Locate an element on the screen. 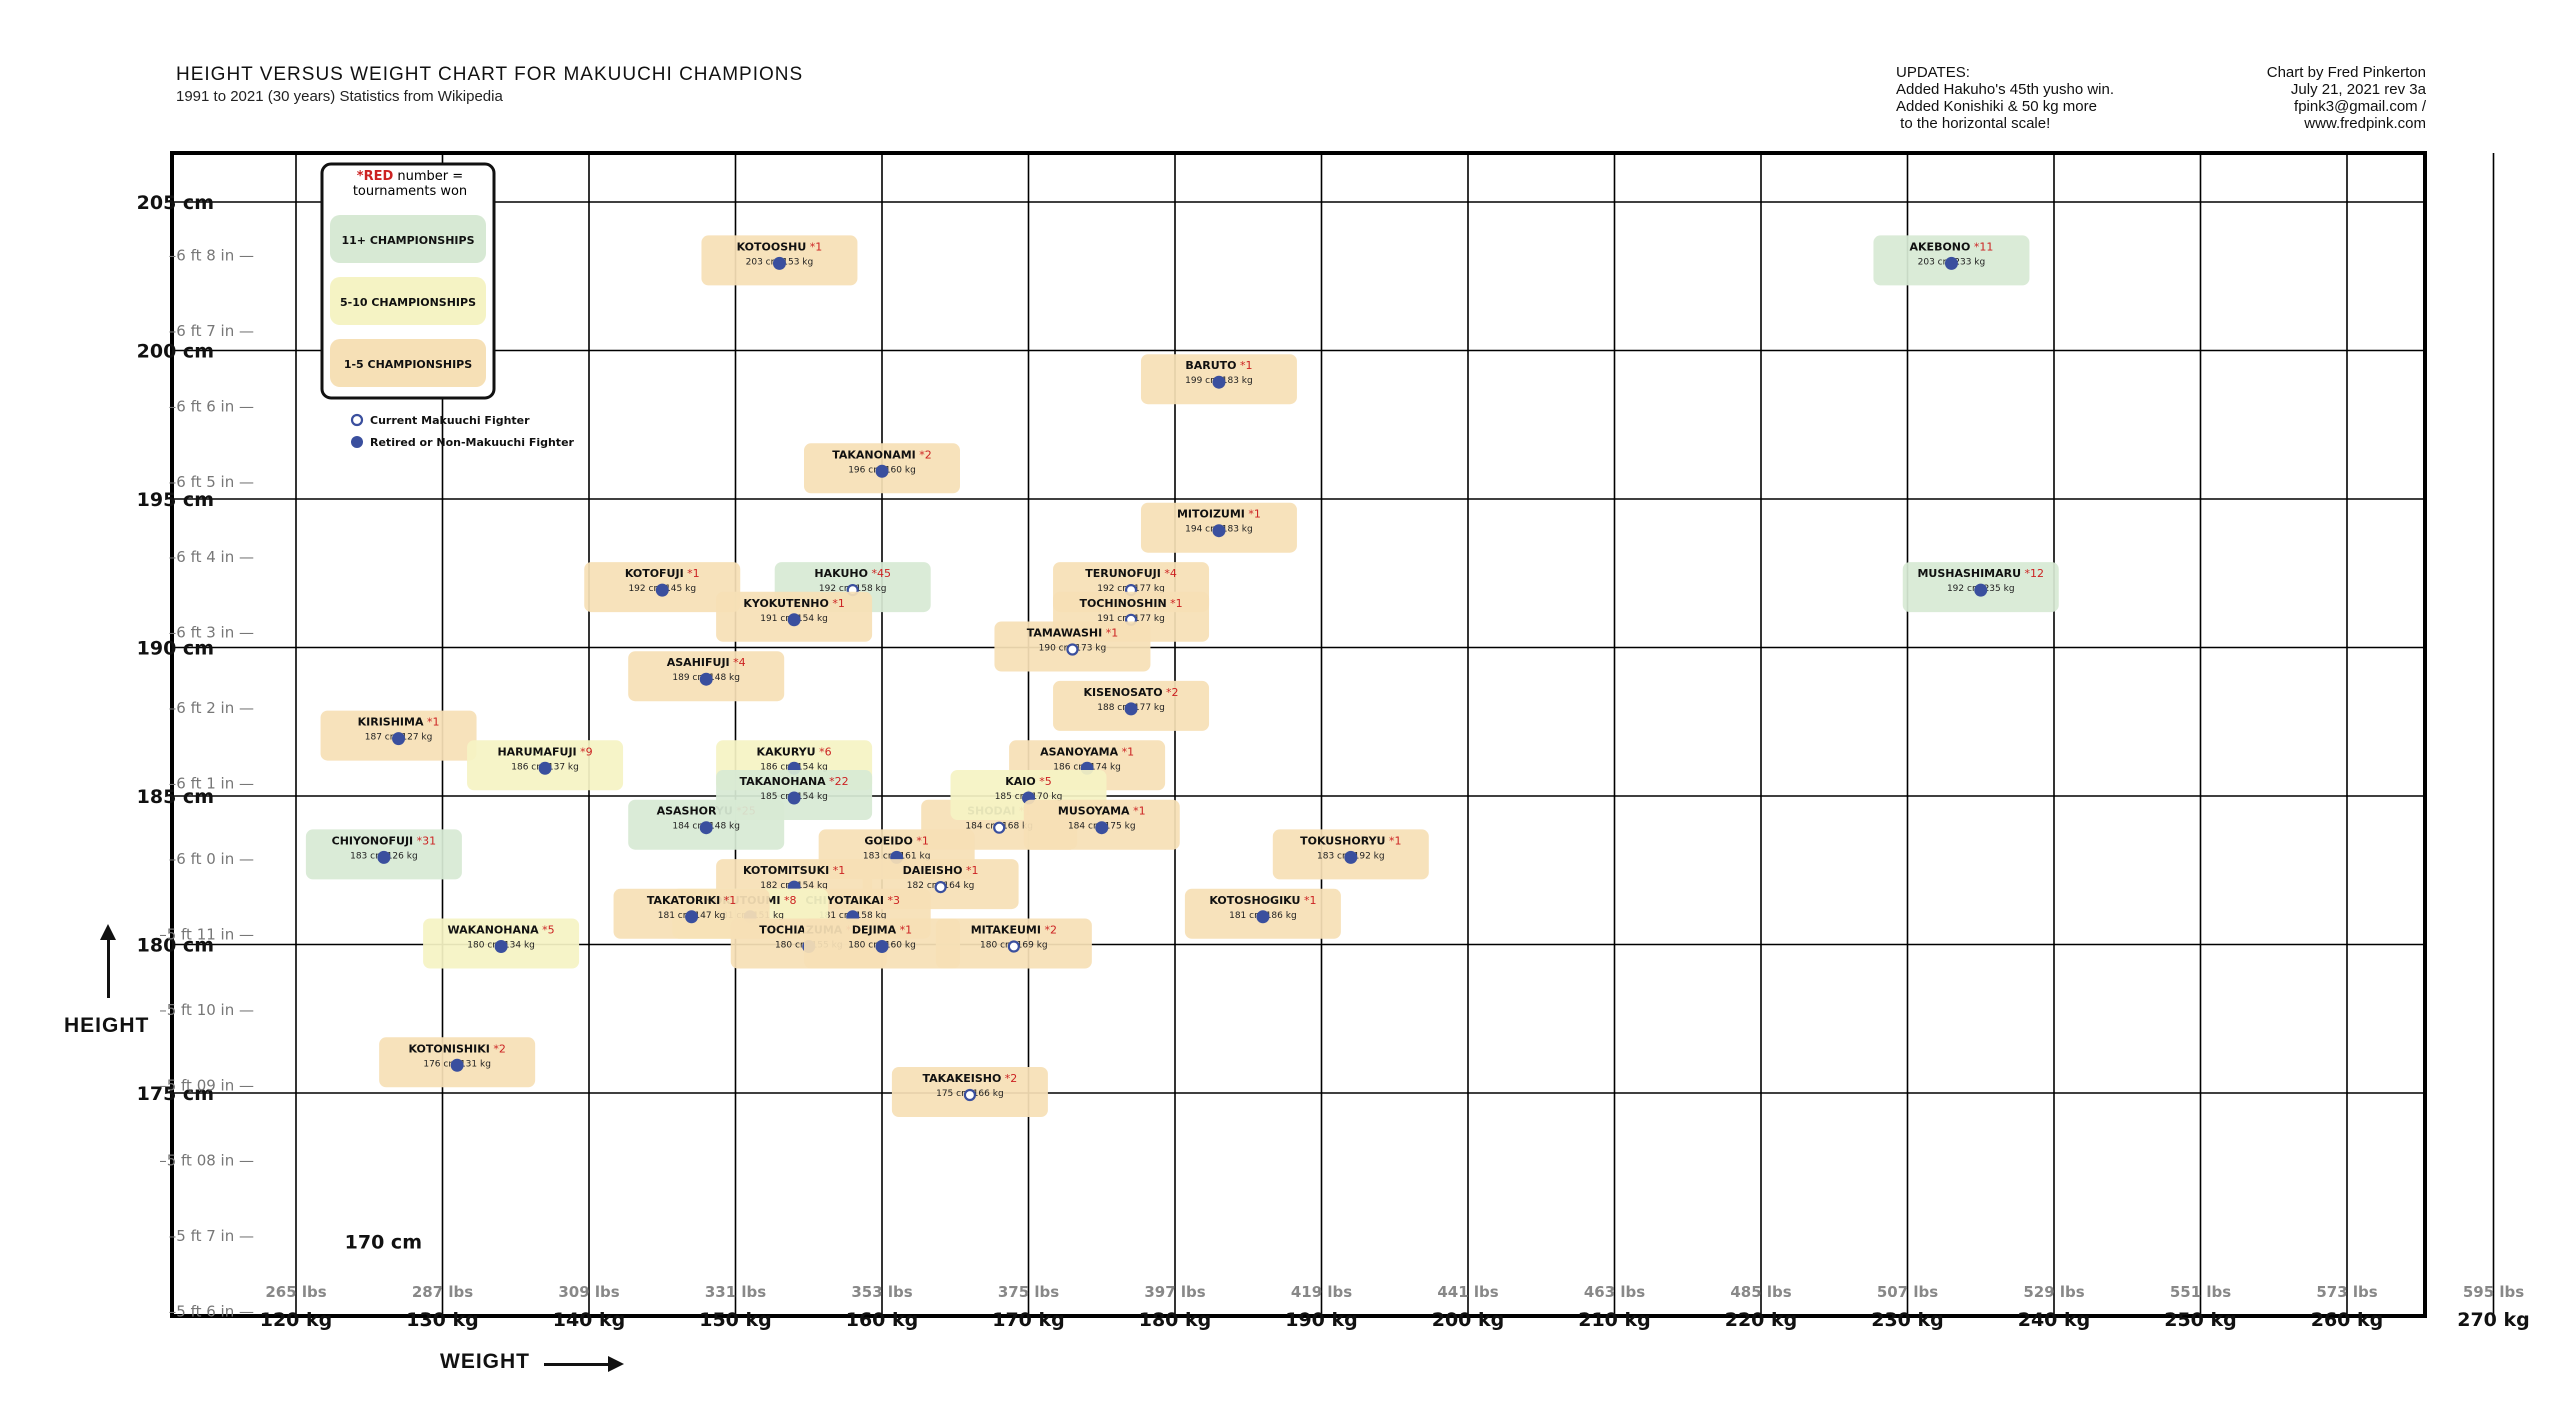 The image size is (2560, 1404). fighter-name: KOTONISHIKI is located at coordinates (448, 1048).